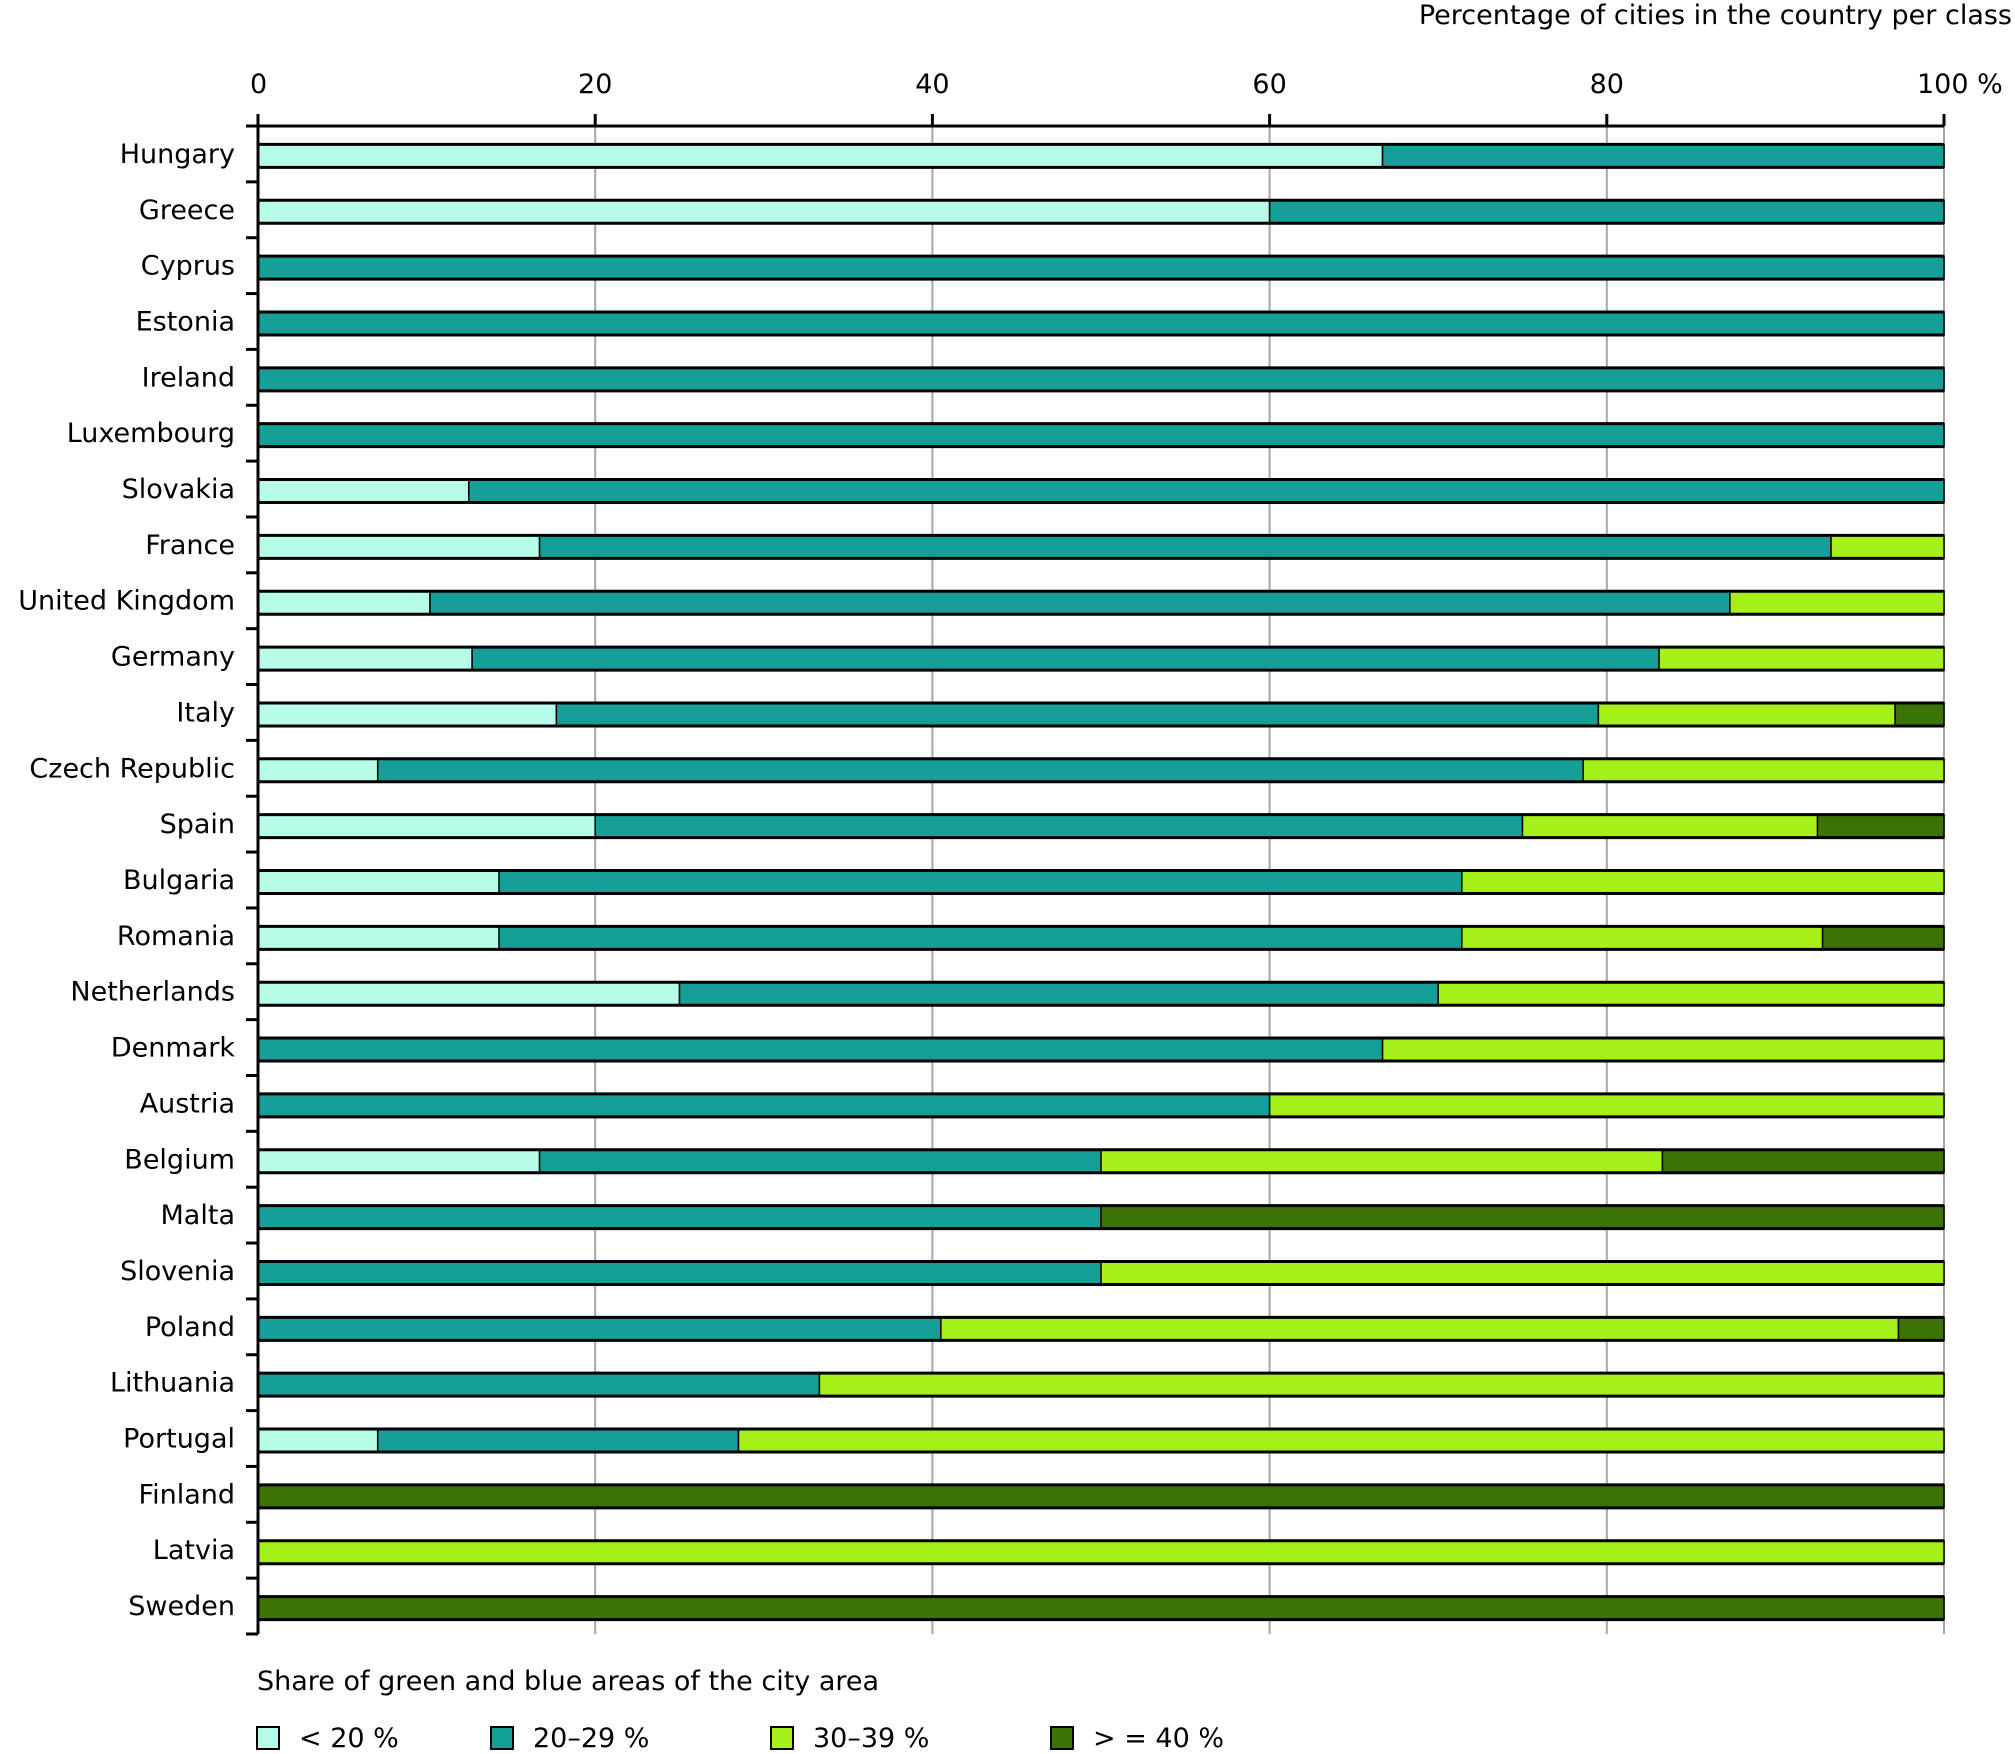 This screenshot has height=1754, width=2015. What do you see at coordinates (740, 1738) in the screenshot?
I see `legend: < 20 % 20–29 % 30–39 % > = 40 %` at bounding box center [740, 1738].